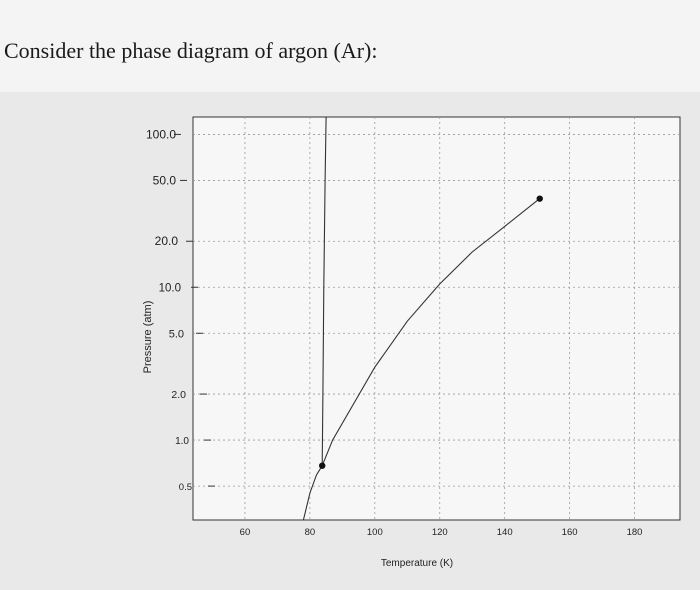  I want to click on melting-curve, so click(324, 291).